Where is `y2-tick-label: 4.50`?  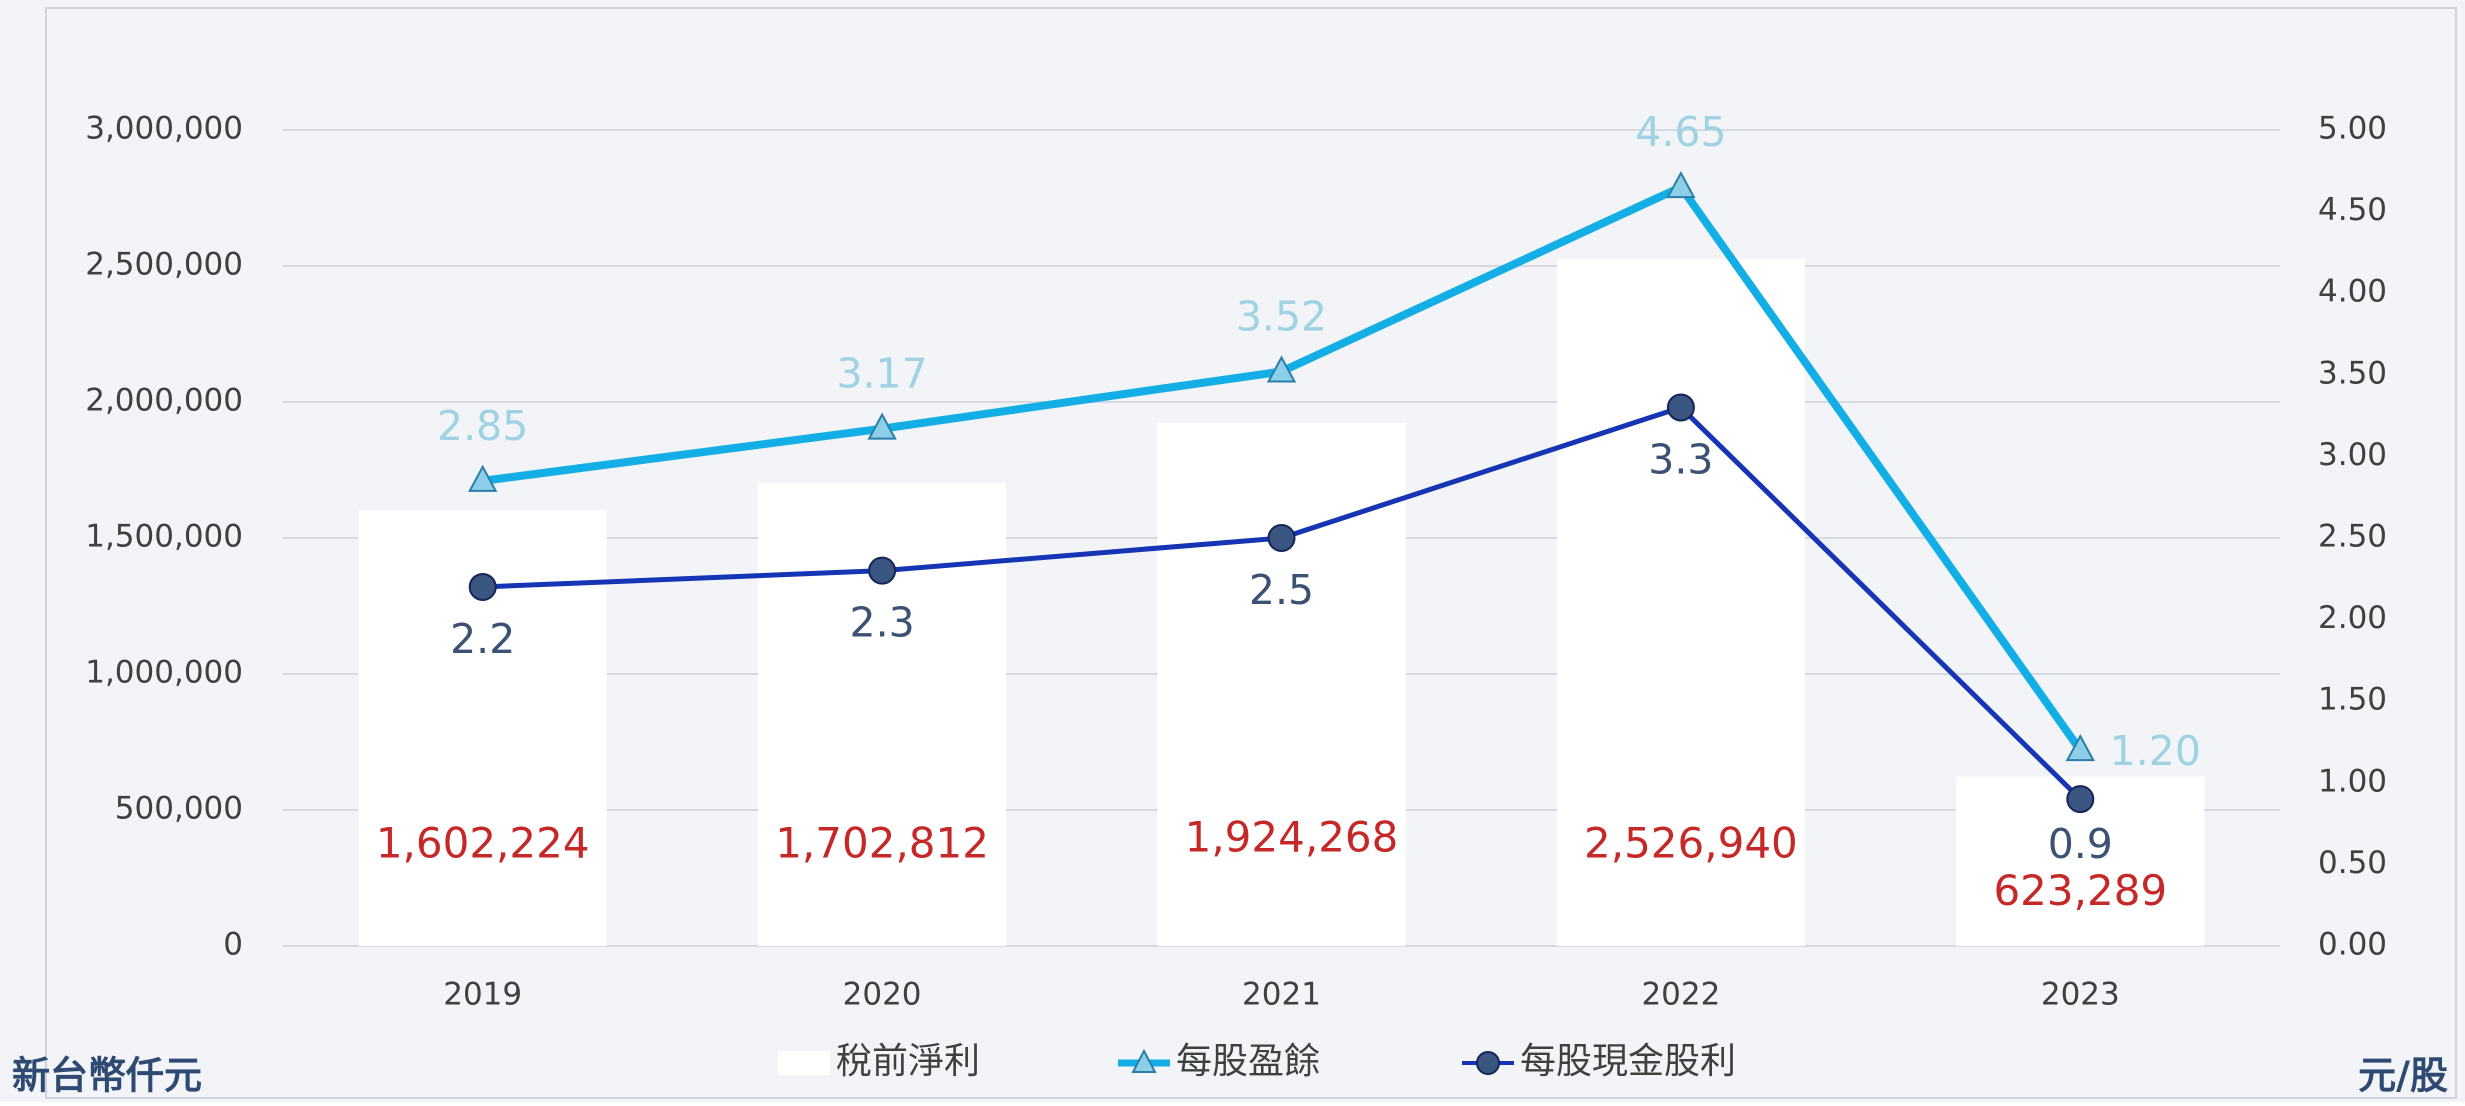
y2-tick-label: 4.50 is located at coordinates (2352, 210).